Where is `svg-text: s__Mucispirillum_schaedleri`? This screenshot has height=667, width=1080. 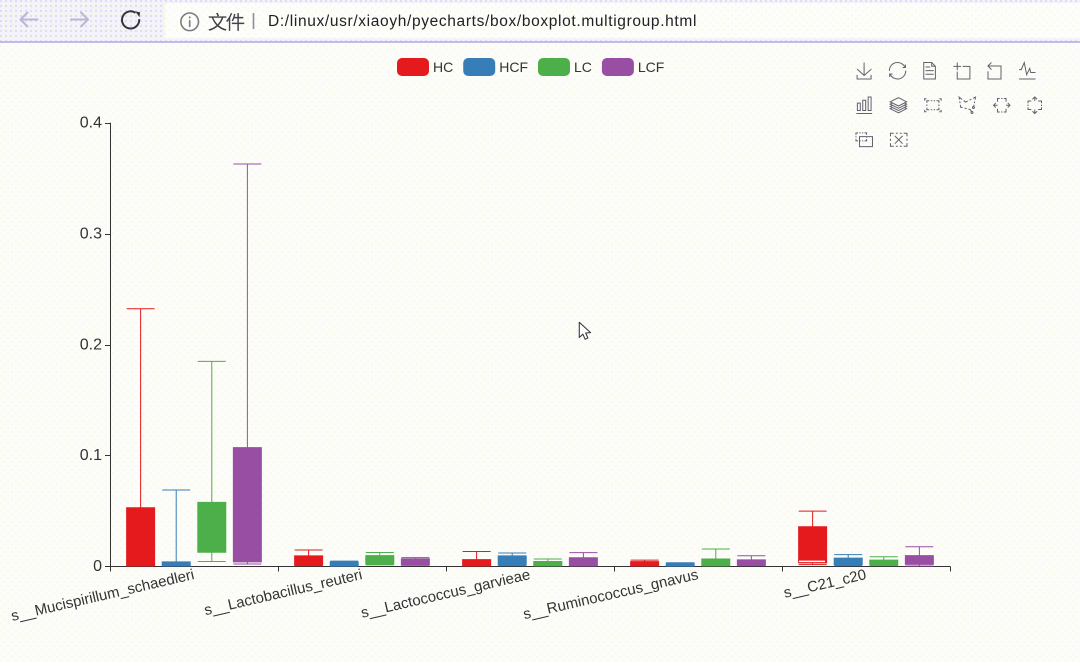
svg-text: s__Mucispirillum_schaedleri is located at coordinates (103, 595).